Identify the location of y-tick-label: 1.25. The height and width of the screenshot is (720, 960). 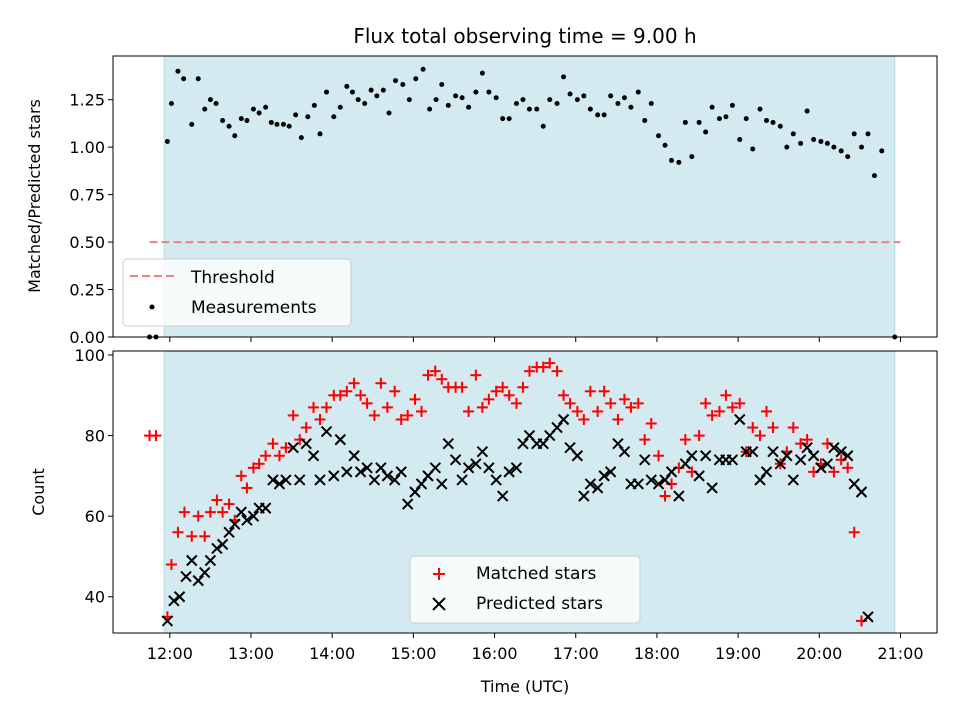
(87, 100).